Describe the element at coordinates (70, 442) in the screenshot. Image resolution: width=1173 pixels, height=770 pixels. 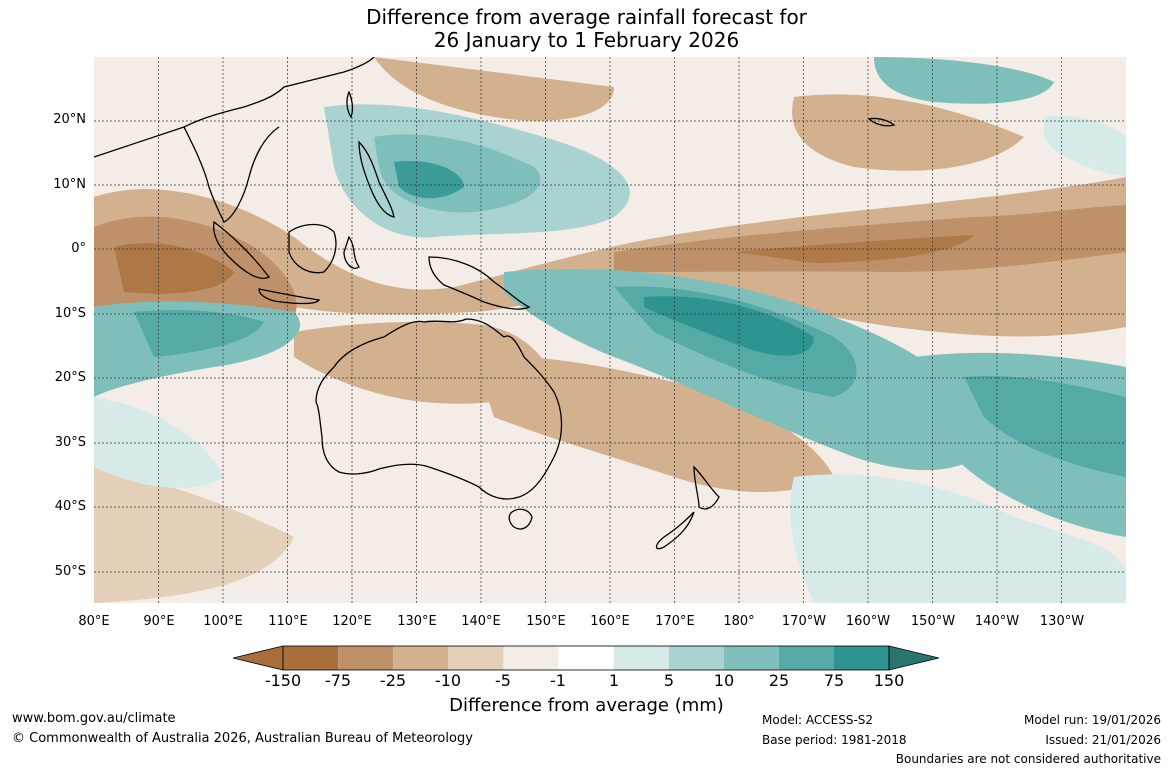
I see `lat-label-30s: 30°S` at that location.